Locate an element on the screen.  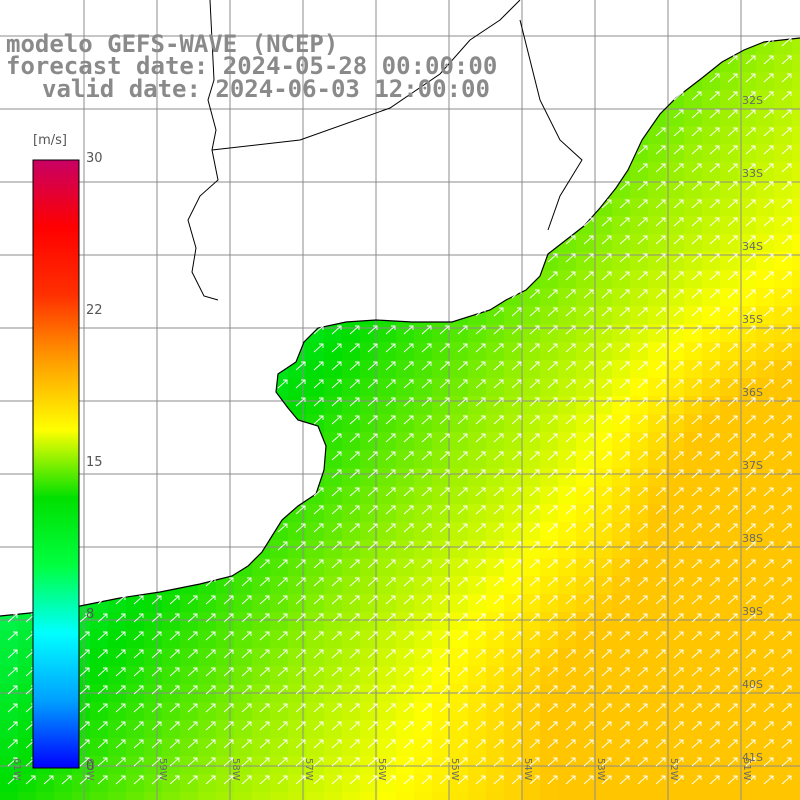
colorbar-label-22: 22 is located at coordinates (94, 310).